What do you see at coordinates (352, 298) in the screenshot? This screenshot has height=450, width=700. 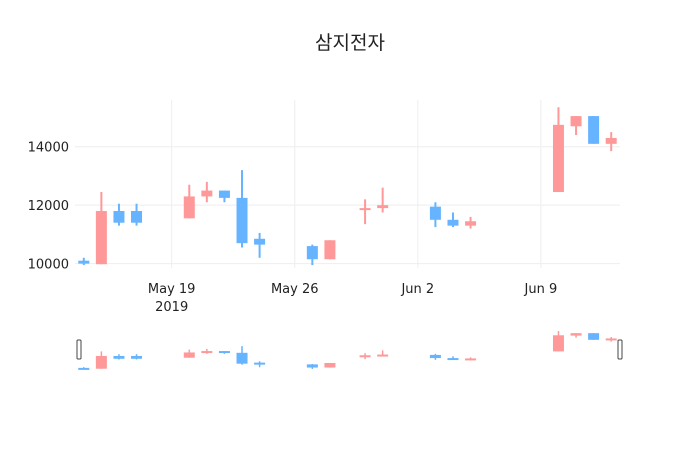 I see `x-axis: May 19 2019 May 26 Jun 2 Jun 9` at bounding box center [352, 298].